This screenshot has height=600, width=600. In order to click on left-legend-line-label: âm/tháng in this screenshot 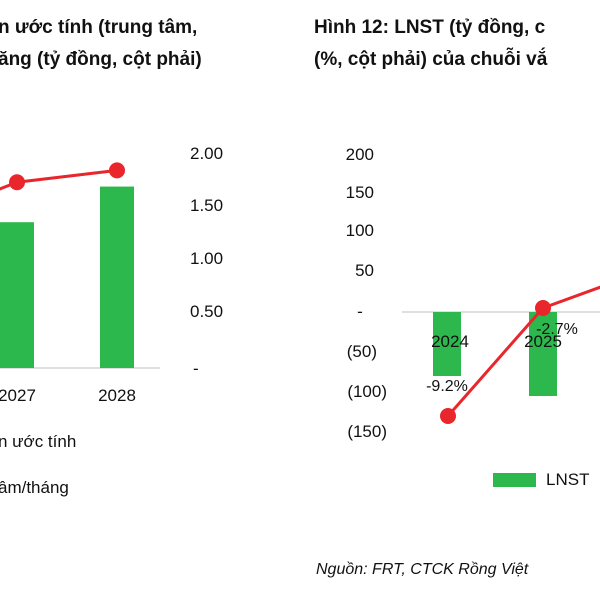, I will do `click(34, 487)`.